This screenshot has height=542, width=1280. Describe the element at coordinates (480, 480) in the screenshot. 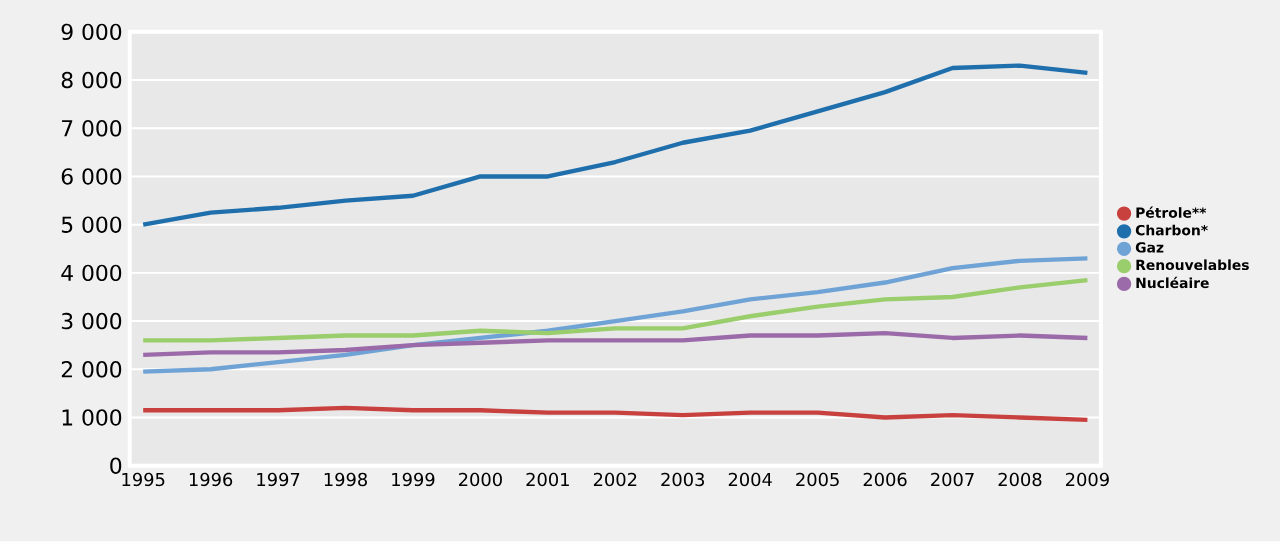

I see `x-tick-label: 2000` at that location.